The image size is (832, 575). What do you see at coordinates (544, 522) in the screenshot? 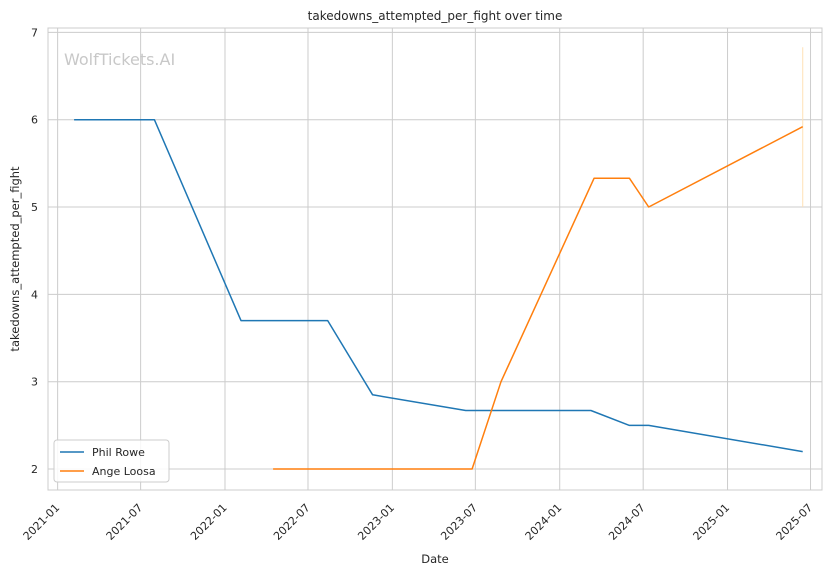
I see `x-tick-label: 2024-01` at bounding box center [544, 522].